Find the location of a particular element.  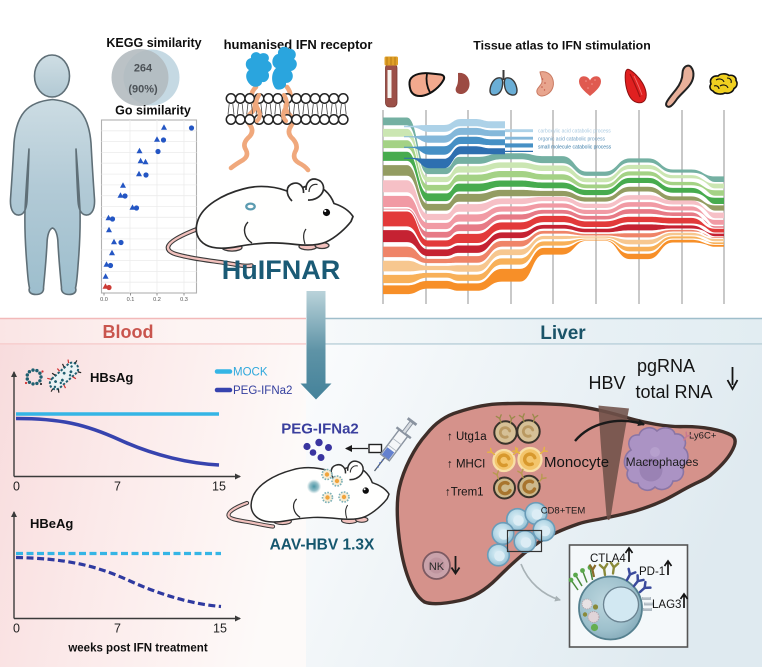

svg-text: KEGG similarity is located at coordinates (153, 43).